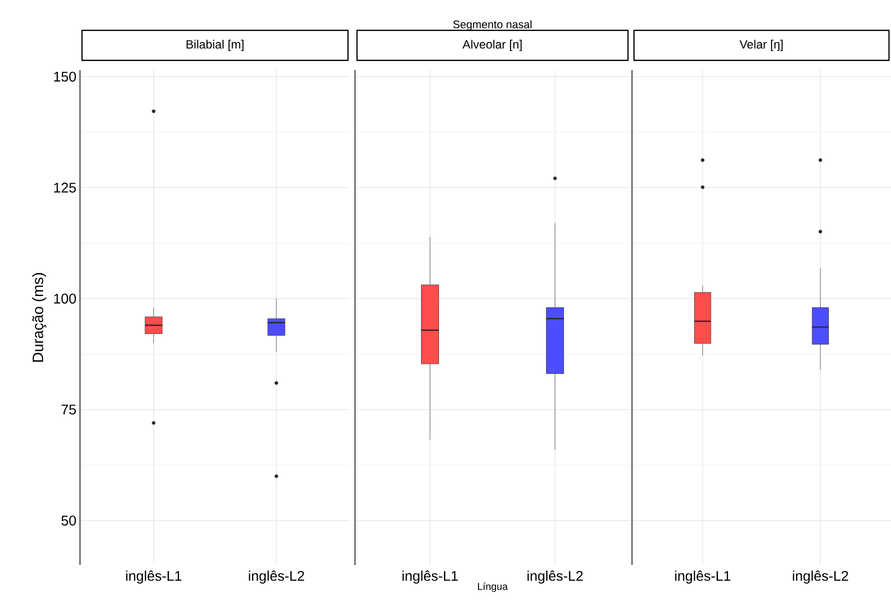  I want to click on chart-title: Bilabial [m], so click(215, 45).